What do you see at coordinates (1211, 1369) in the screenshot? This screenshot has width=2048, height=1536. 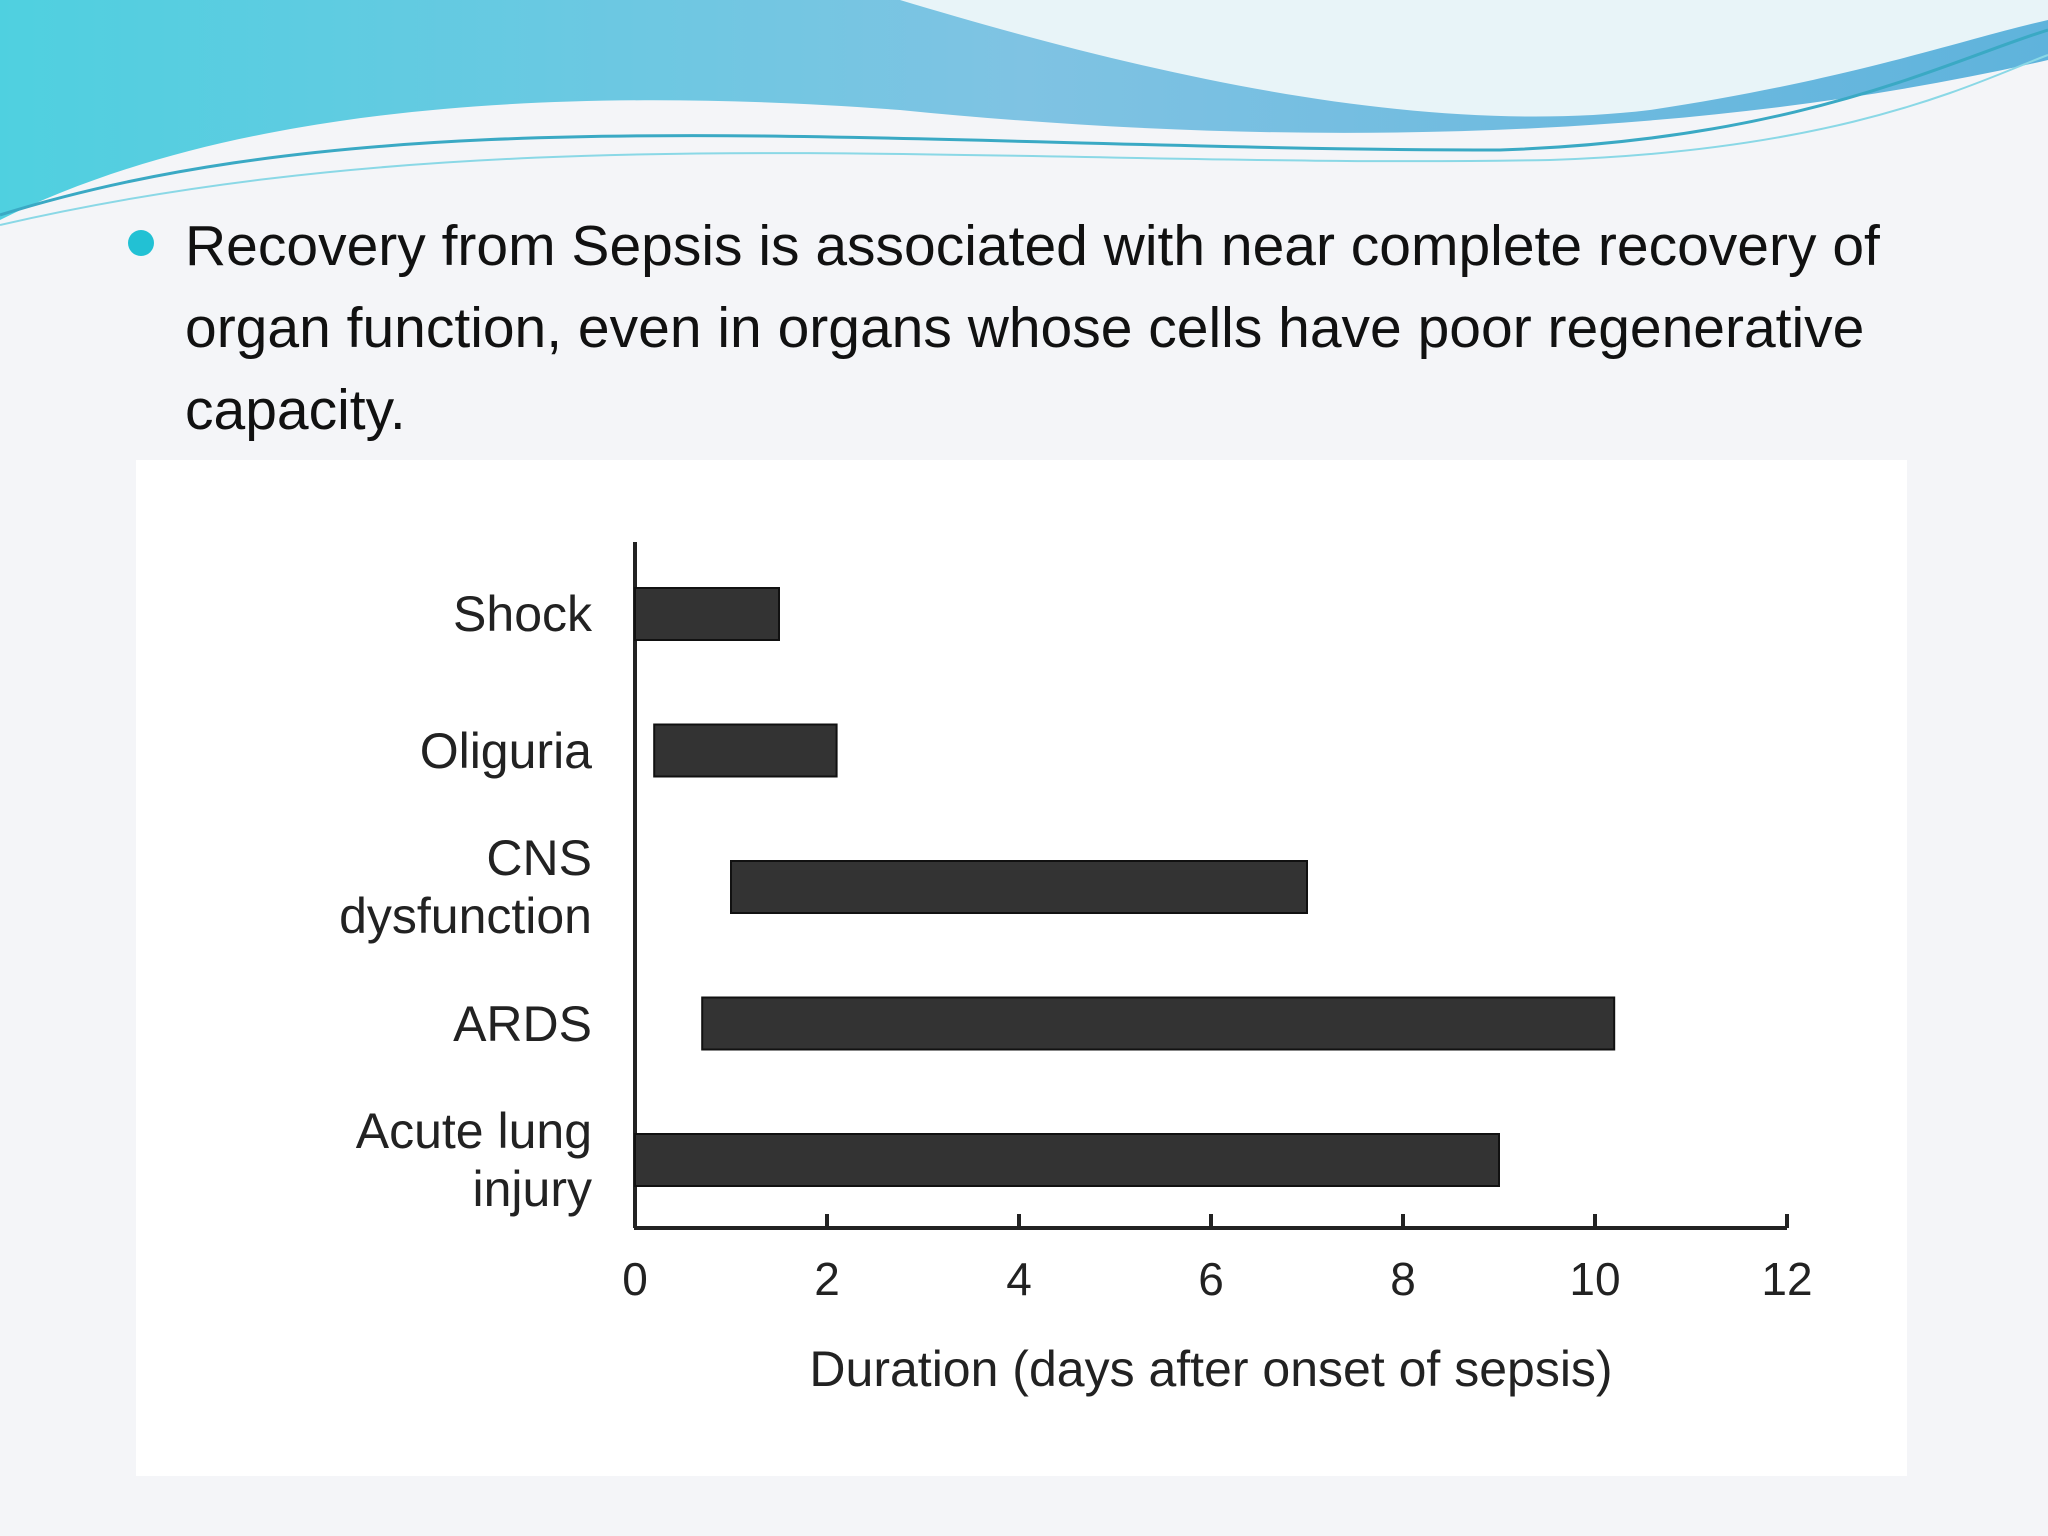 I see `x-axis-label: Duration (days after onset of sepsis)` at bounding box center [1211, 1369].